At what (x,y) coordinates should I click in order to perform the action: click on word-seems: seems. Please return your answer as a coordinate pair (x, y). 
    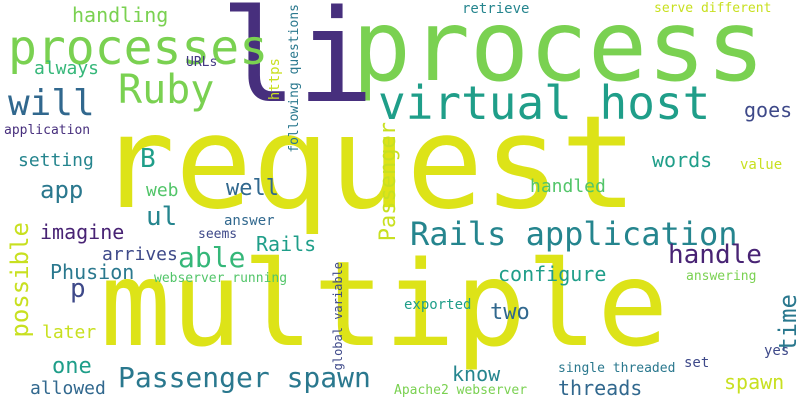
    Looking at the image, I should click on (218, 234).